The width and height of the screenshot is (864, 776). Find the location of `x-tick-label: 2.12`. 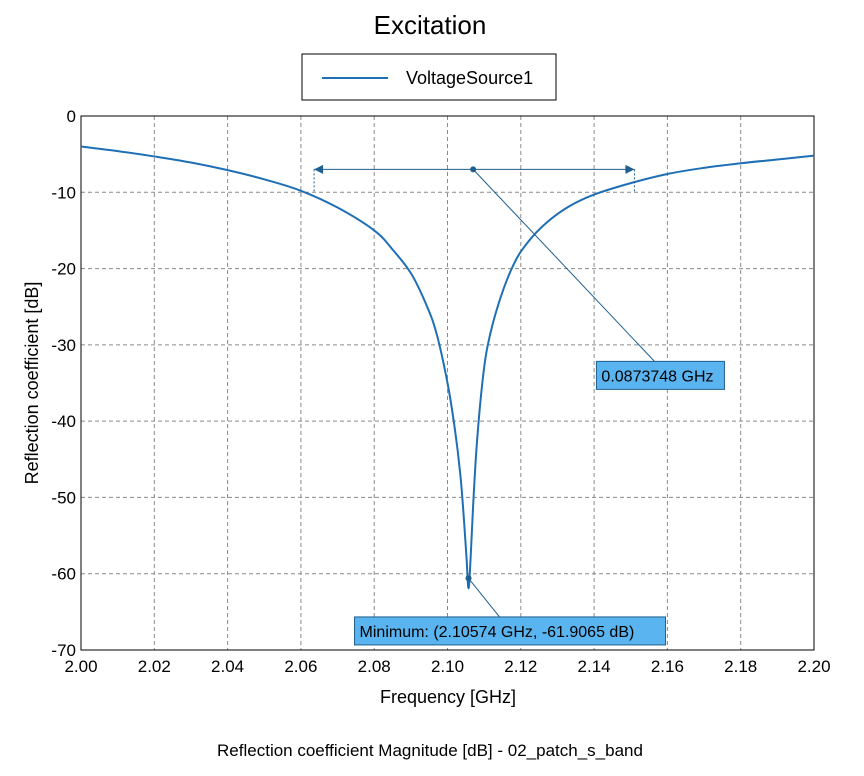

x-tick-label: 2.12 is located at coordinates (520, 666).